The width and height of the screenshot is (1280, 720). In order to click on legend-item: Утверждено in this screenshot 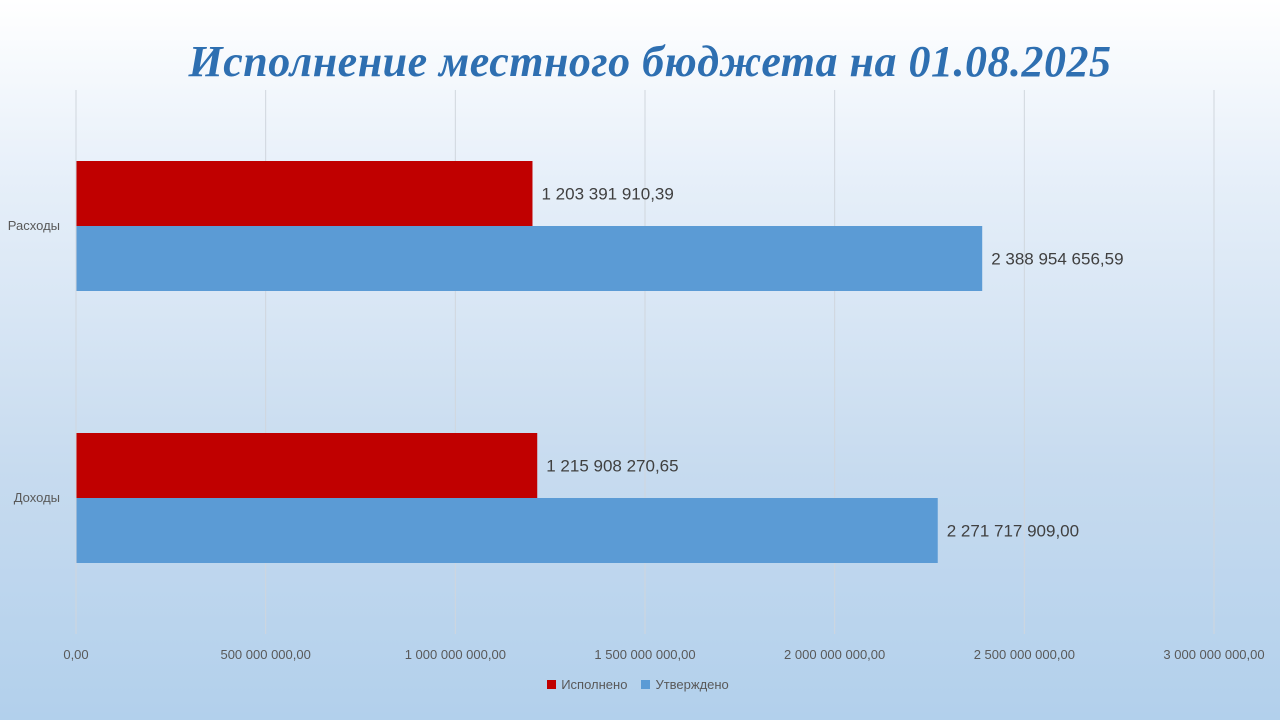, I will do `click(685, 684)`.